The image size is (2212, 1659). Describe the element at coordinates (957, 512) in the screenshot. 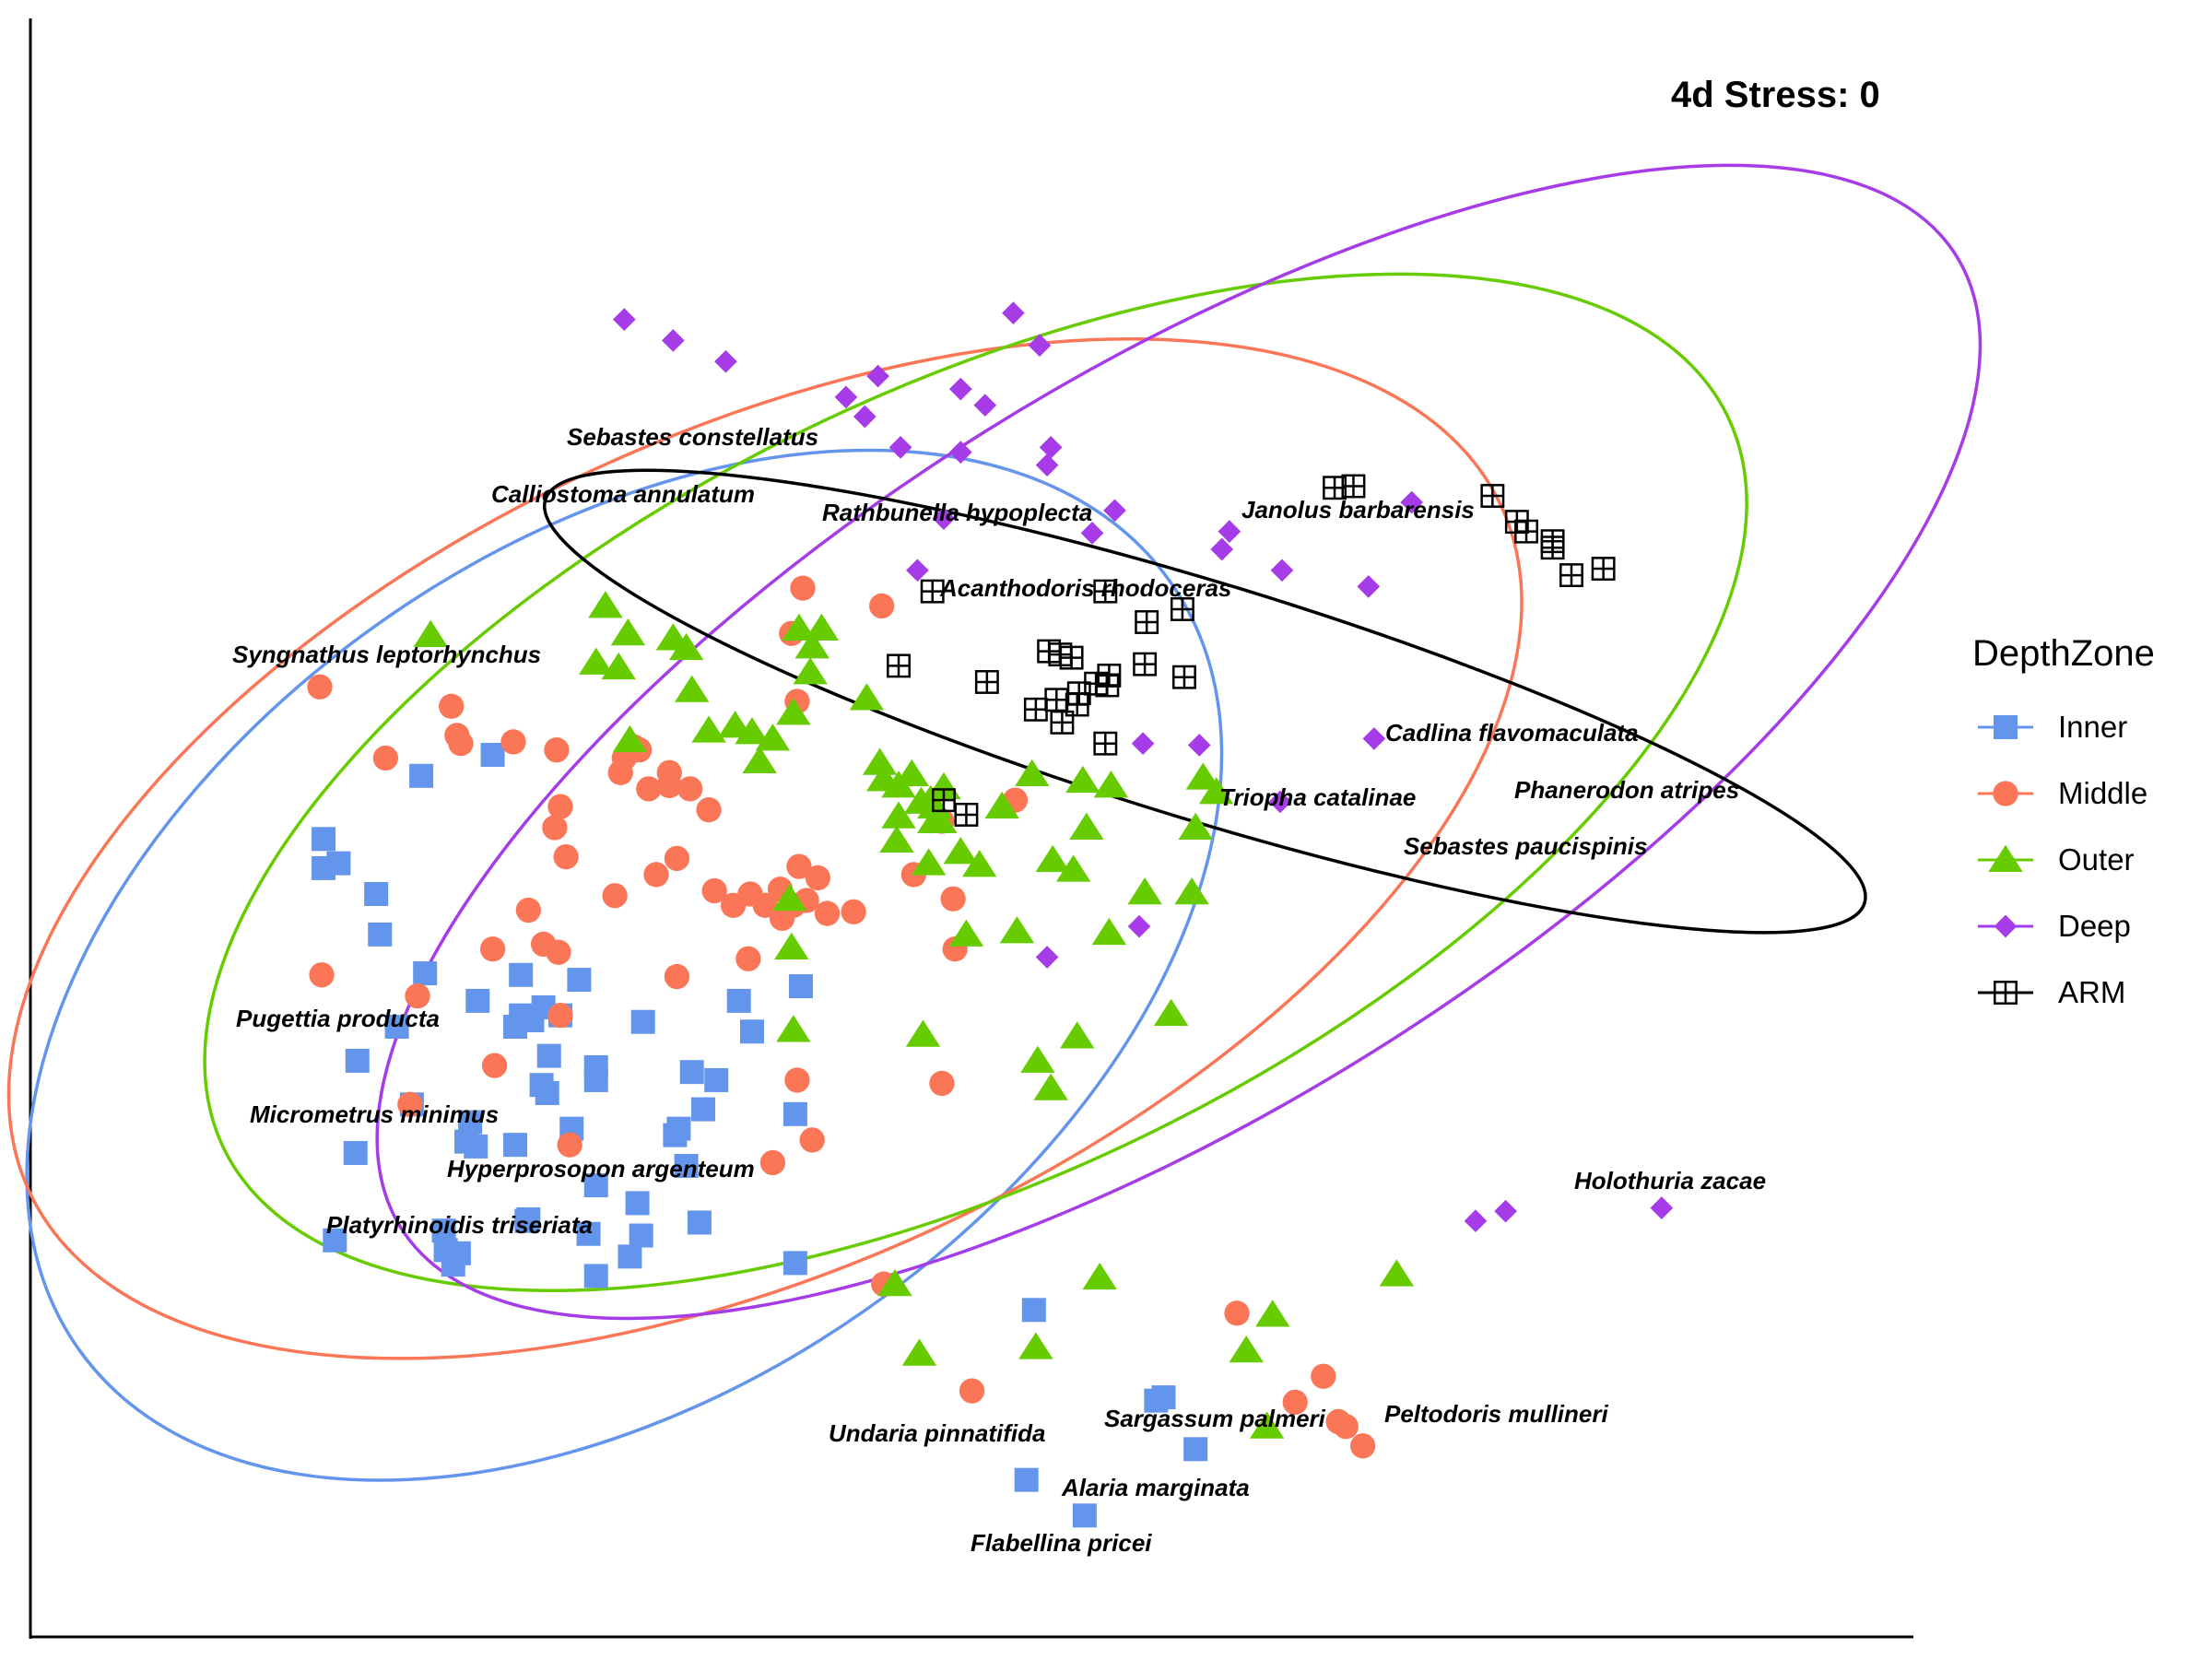

I see `species-label: Rathbunella hypoplecta` at that location.